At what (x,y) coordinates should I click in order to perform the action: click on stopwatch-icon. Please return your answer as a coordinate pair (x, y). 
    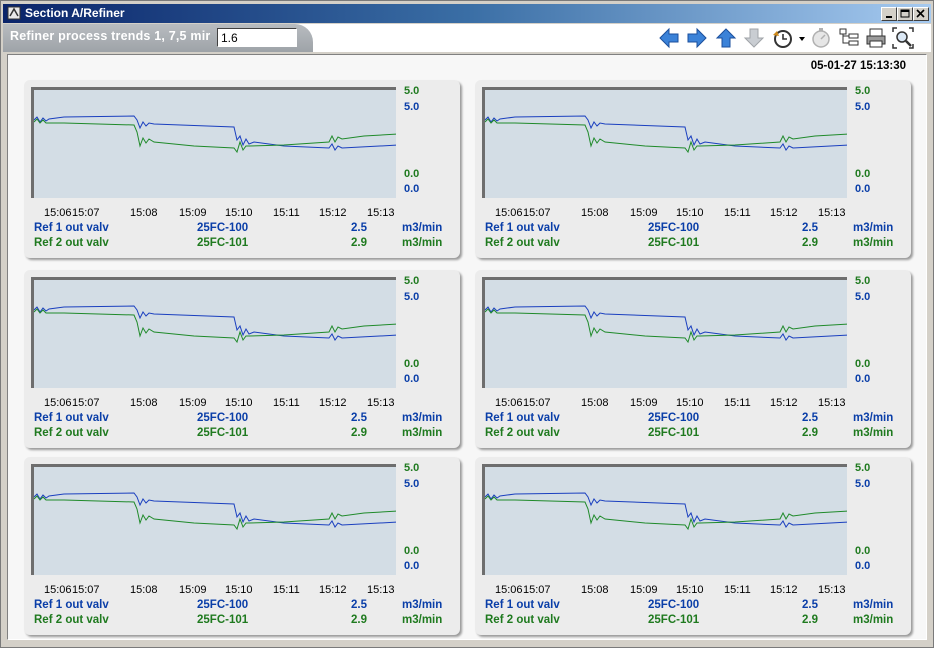
    Looking at the image, I should click on (821, 38).